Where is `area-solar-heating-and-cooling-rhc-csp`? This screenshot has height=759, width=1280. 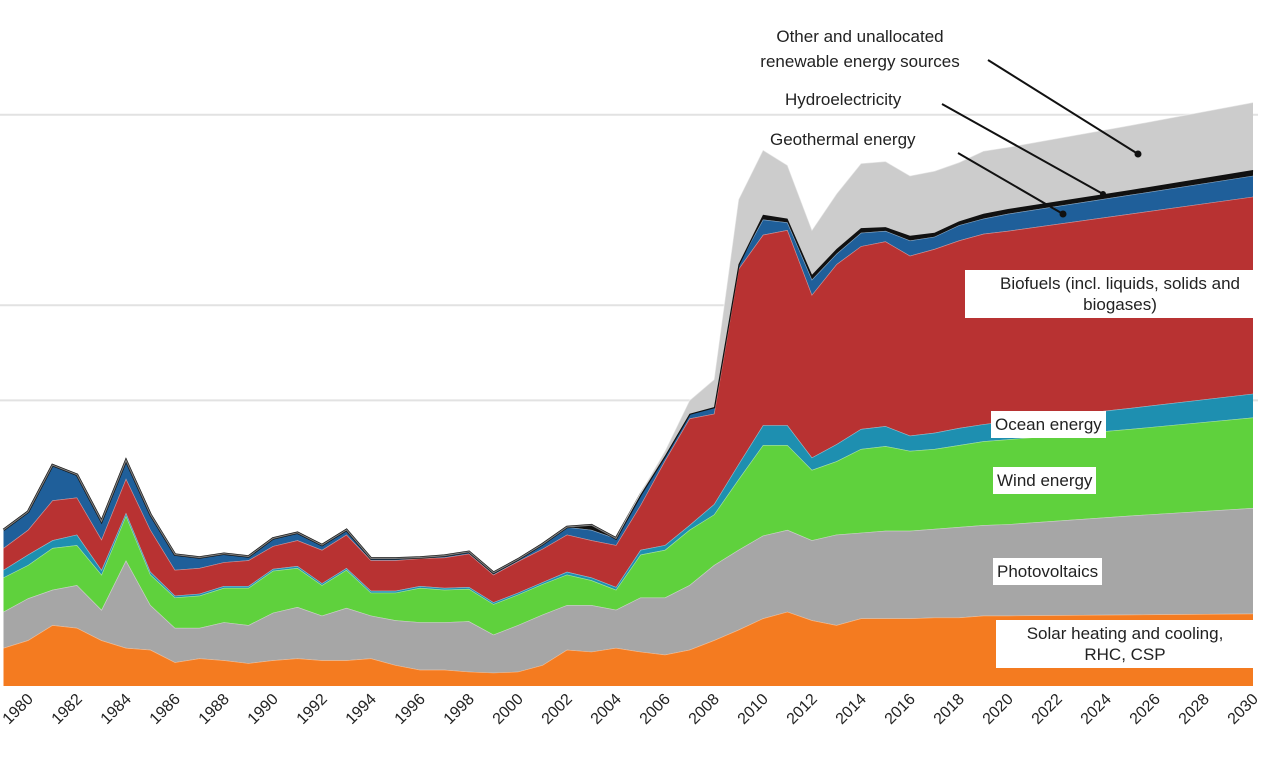
area-solar-heating-and-cooling-rhc-csp is located at coordinates (628, 648).